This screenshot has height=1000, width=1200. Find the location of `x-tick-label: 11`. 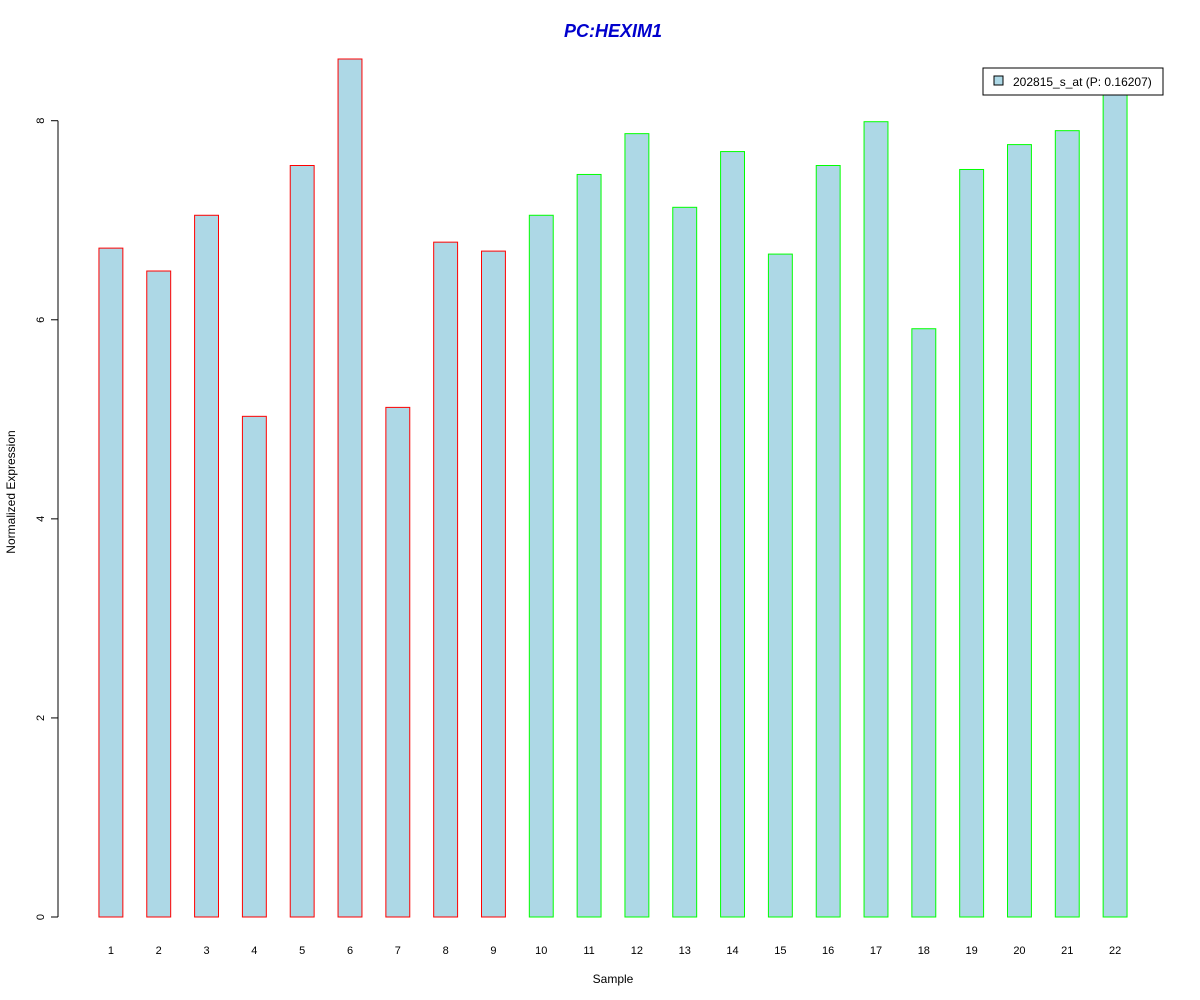

x-tick-label: 11 is located at coordinates (588, 951).